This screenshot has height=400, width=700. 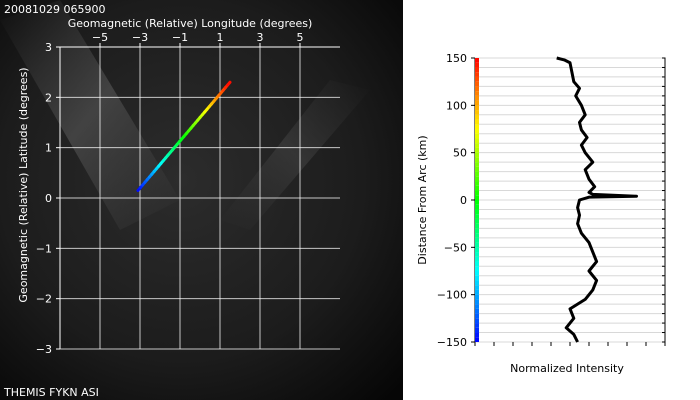 What do you see at coordinates (44, 299) in the screenshot?
I see `y-tick-label: −2` at bounding box center [44, 299].